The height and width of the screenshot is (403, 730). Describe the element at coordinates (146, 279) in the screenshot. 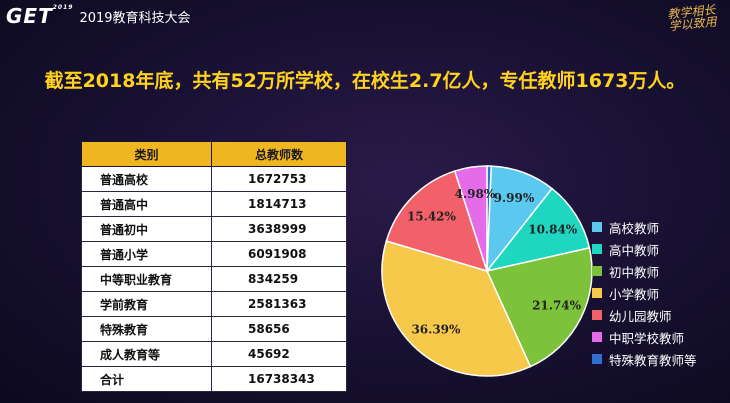

I see `category-cell: 中等职业教育` at that location.